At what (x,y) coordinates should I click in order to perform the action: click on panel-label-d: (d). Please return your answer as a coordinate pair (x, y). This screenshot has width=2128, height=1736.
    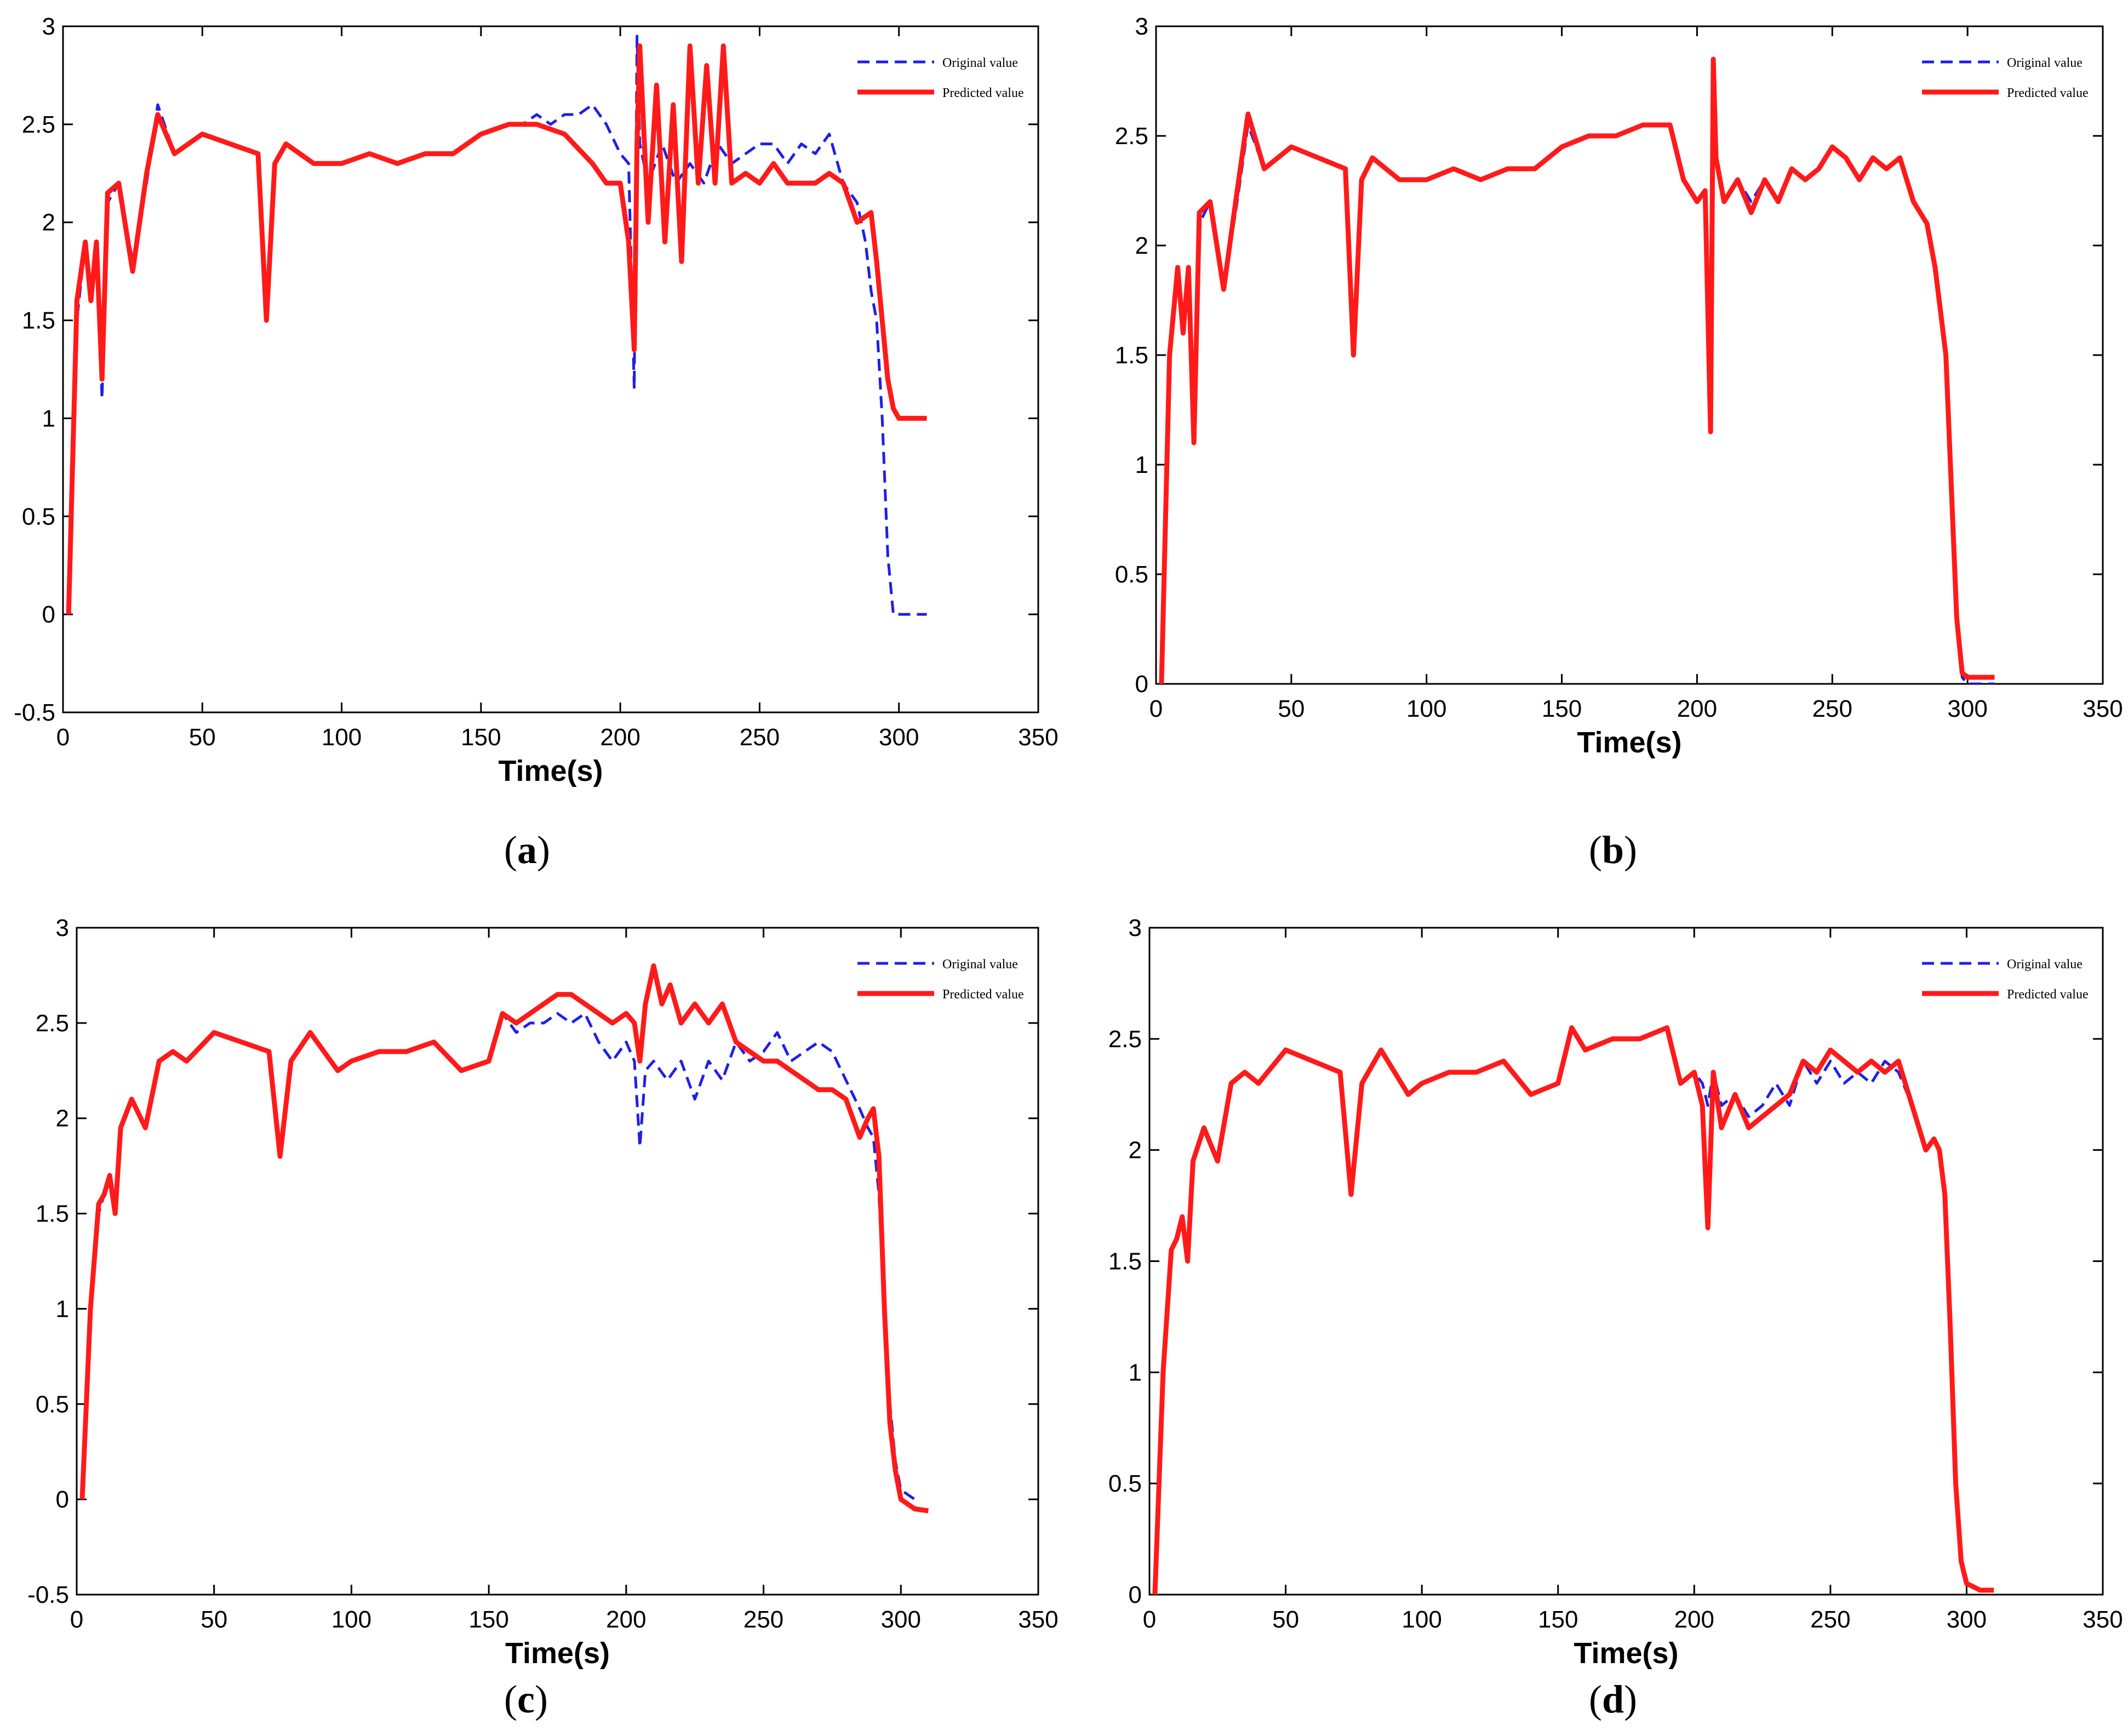
    Looking at the image, I should click on (1613, 1699).